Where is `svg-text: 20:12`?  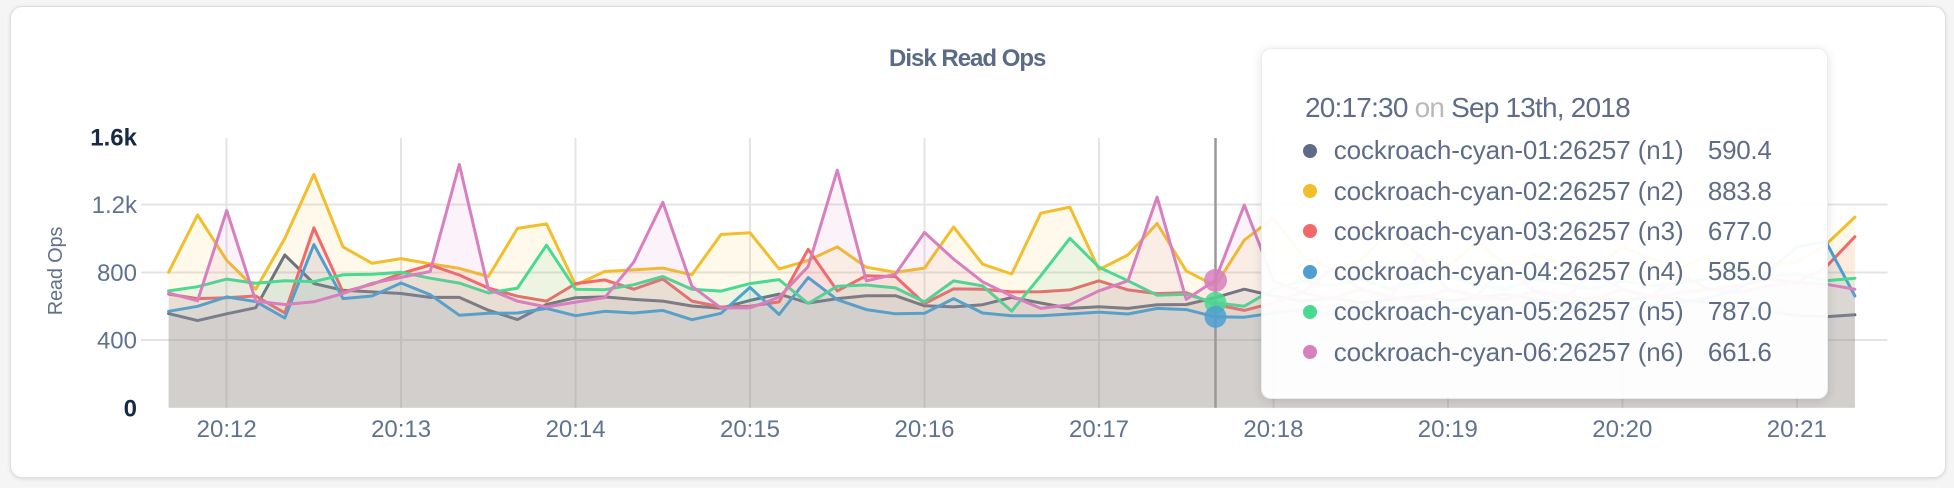
svg-text: 20:12 is located at coordinates (227, 429).